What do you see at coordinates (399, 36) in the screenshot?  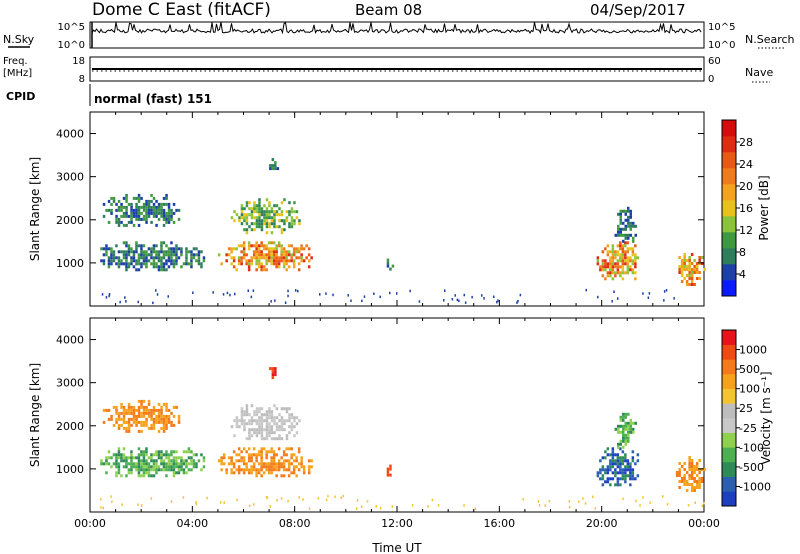 I see `nsky-panel: 10^5 10^0 N.Sky 10^5 10^0 N.Search` at bounding box center [399, 36].